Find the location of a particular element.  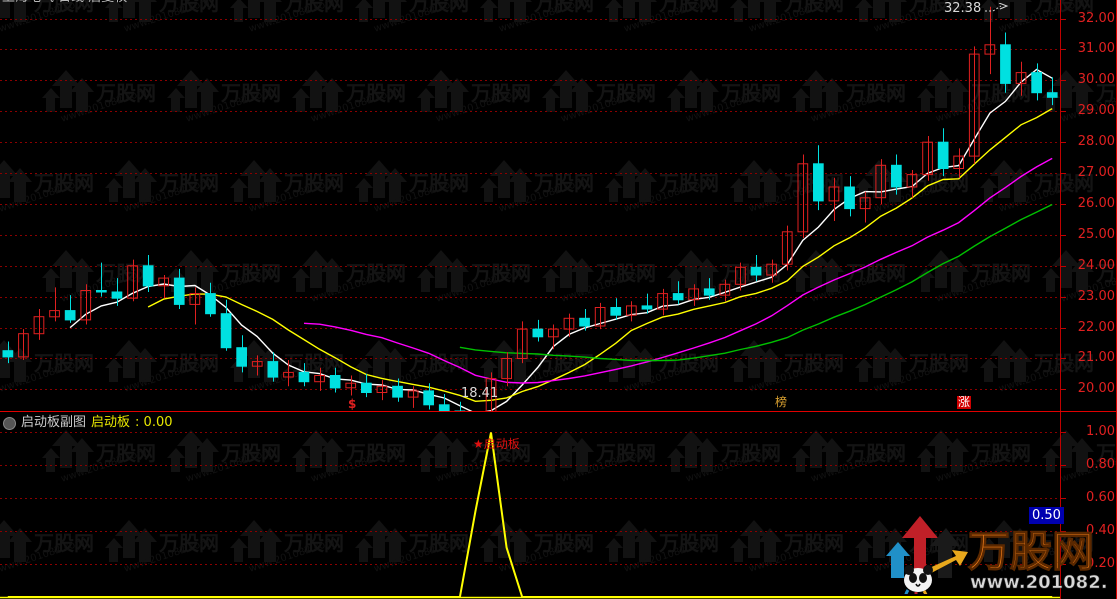

indicator-axis-label: 0.40 is located at coordinates (1100, 530).